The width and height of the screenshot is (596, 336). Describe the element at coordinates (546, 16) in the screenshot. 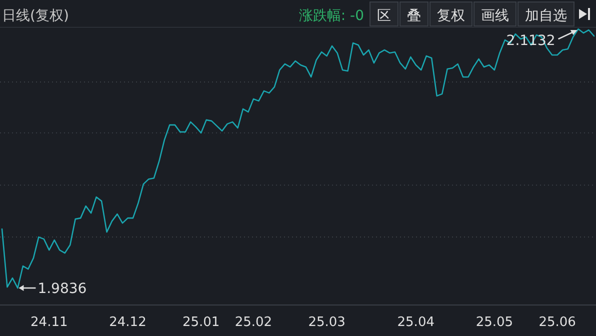

I see `text: 加自选` at that location.